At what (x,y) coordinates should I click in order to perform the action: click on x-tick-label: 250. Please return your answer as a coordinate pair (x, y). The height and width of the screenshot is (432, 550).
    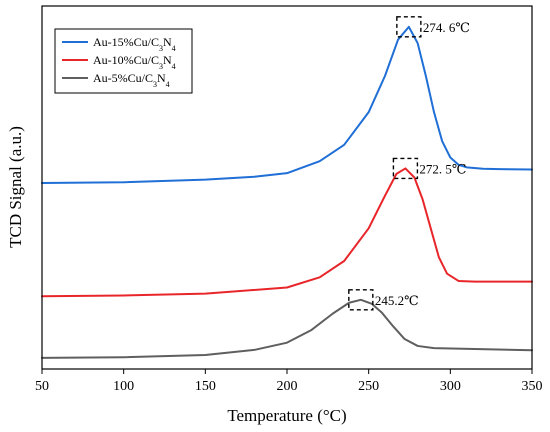
    Looking at the image, I should click on (368, 386).